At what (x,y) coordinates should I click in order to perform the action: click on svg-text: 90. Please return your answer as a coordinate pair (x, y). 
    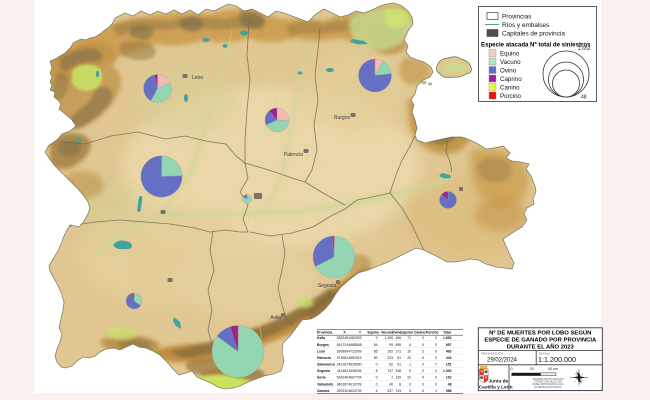
    Looking at the image, I should click on (376, 358).